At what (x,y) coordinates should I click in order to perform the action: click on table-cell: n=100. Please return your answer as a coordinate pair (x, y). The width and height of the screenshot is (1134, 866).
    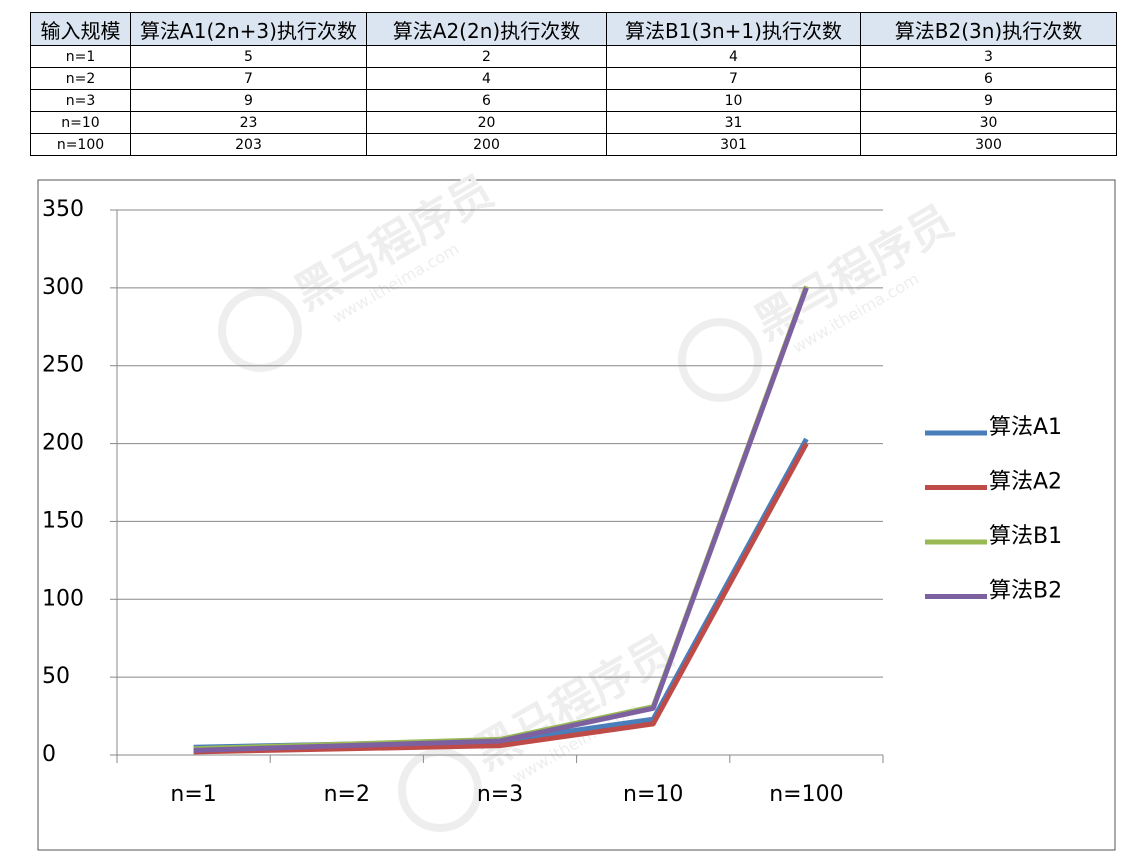
    Looking at the image, I should click on (80, 144).